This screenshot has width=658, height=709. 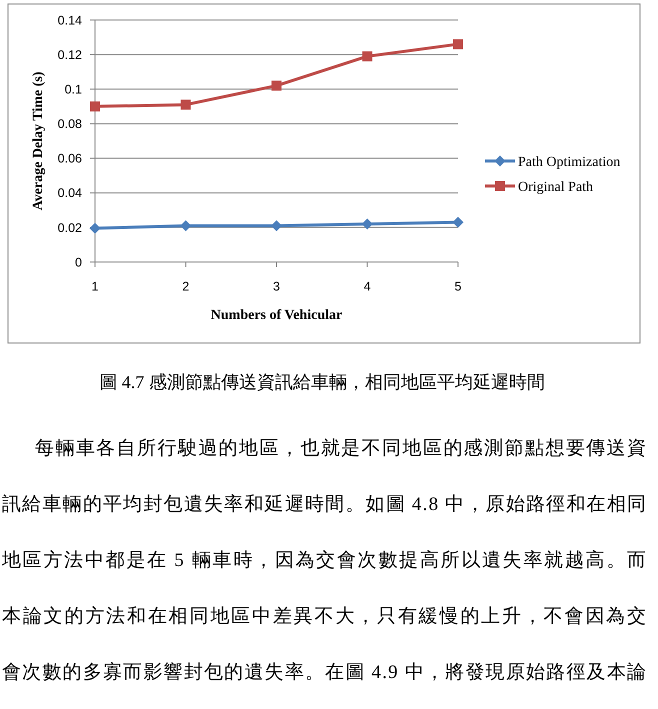 I want to click on y-tick-label: 0.12, so click(x=70, y=55).